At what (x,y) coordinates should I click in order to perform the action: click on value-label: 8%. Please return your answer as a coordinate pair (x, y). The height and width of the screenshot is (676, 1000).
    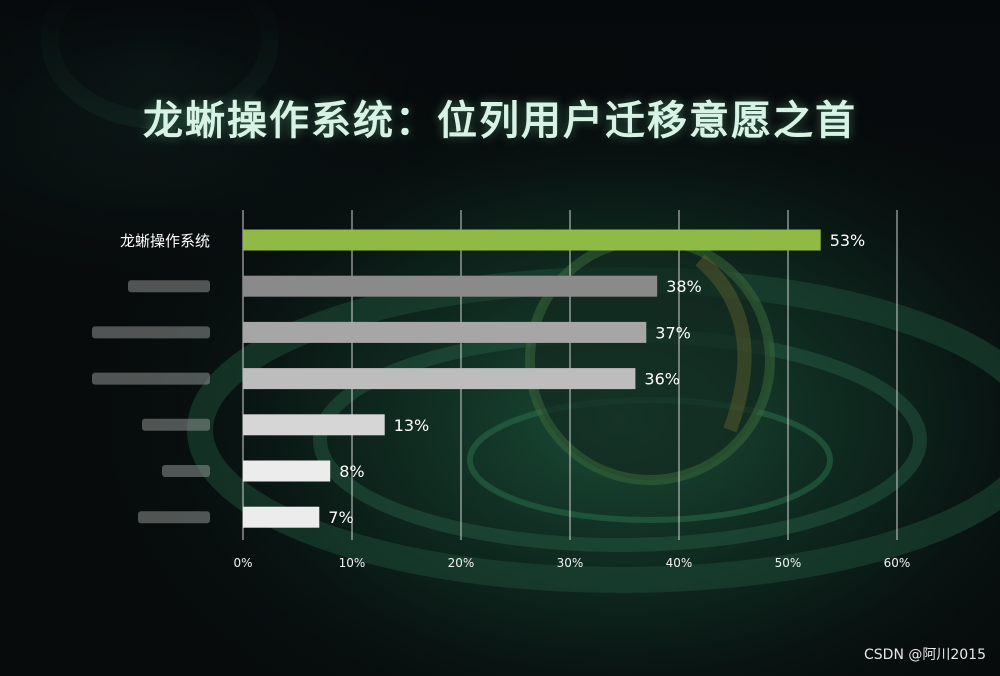
    Looking at the image, I should click on (351, 471).